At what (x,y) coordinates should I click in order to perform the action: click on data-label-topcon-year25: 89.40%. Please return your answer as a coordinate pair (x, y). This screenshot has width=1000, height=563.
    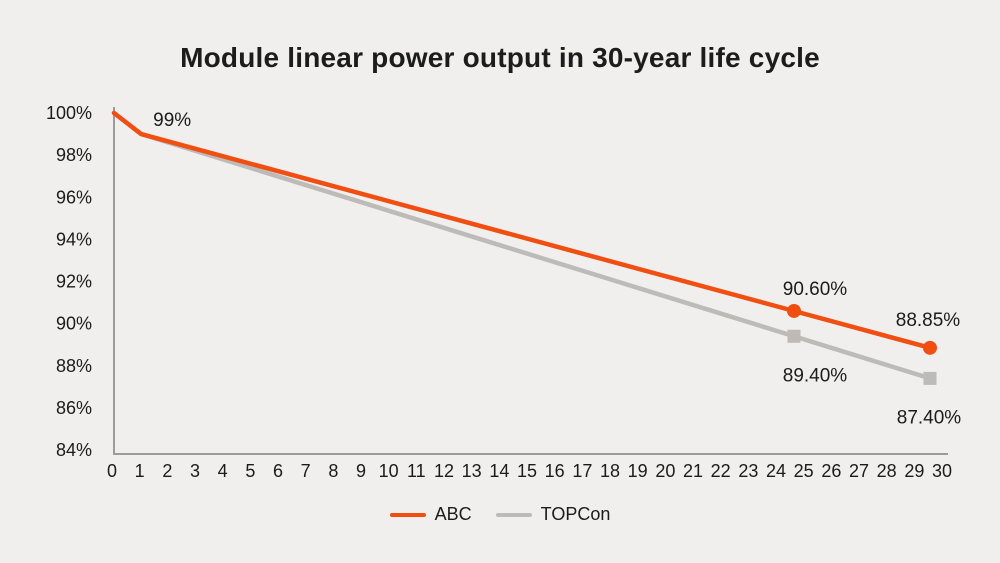
    Looking at the image, I should click on (815, 375).